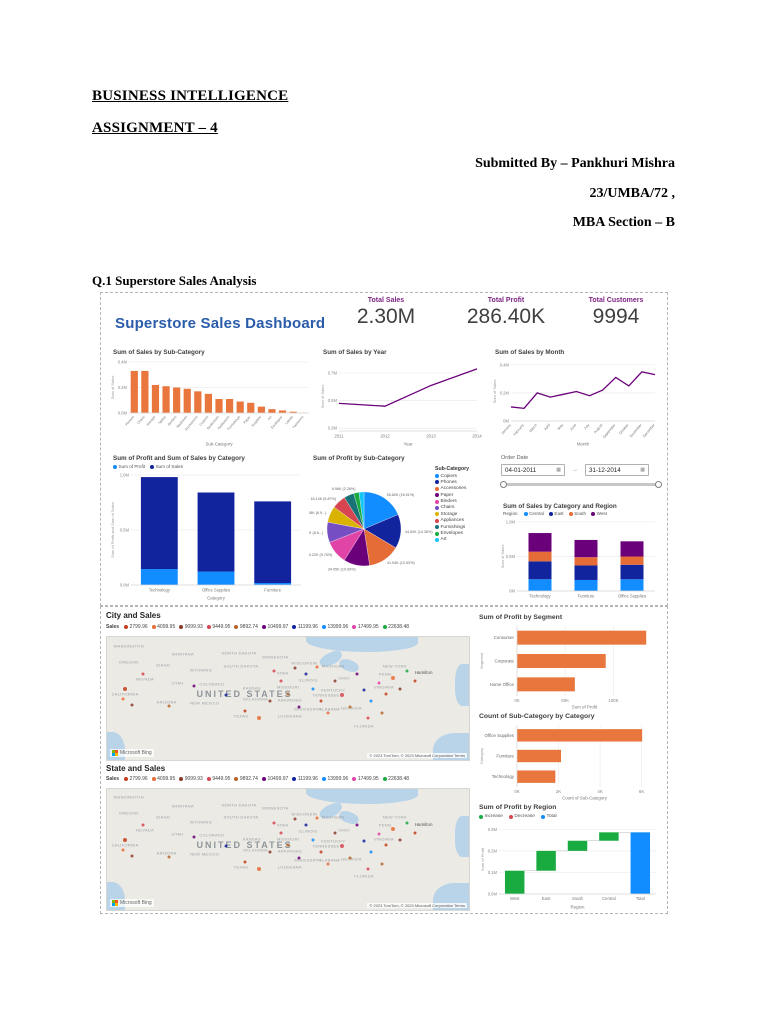  I want to click on slider-handle-start, so click(503, 484).